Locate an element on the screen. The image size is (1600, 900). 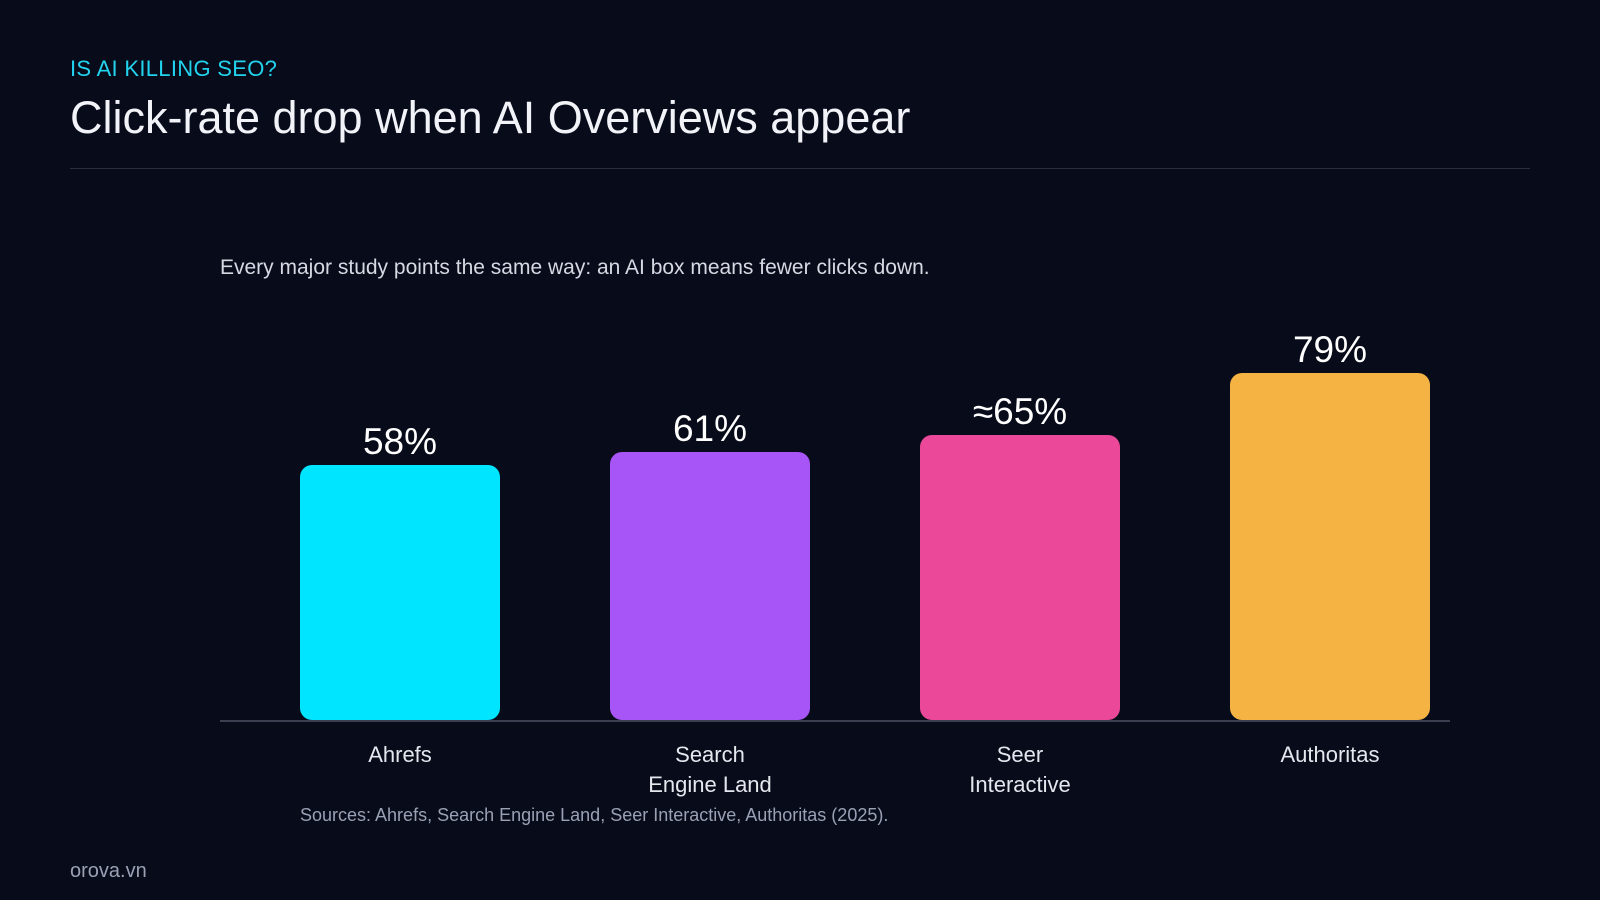
value-label: 79% is located at coordinates (1330, 350).